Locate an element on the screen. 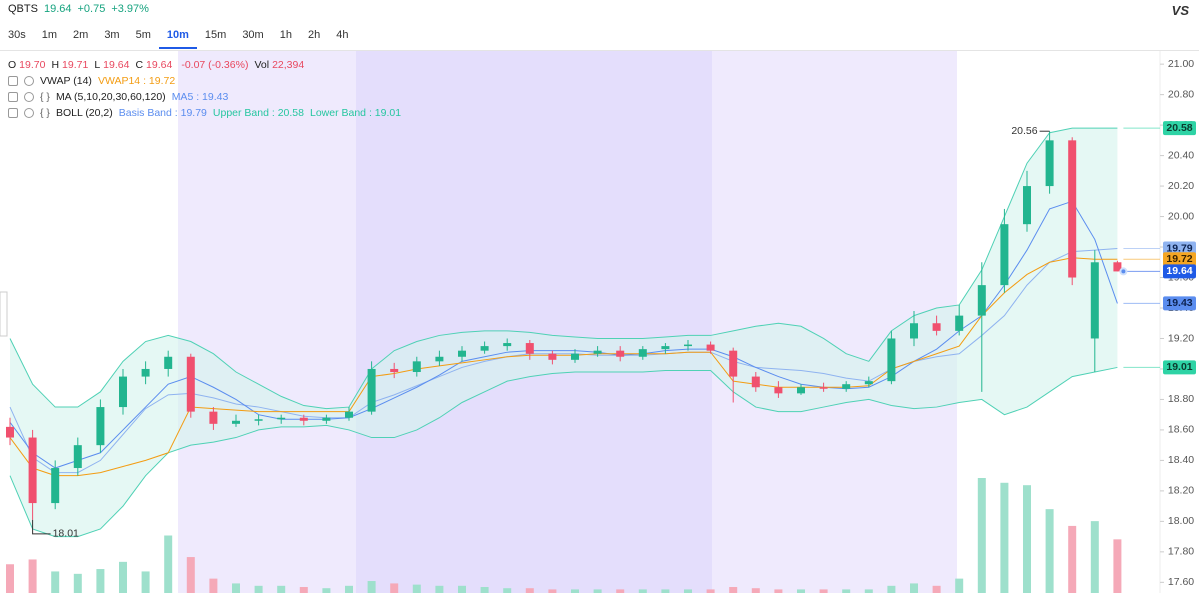 This screenshot has width=1199, height=593. ohlc-value: 19.70 is located at coordinates (32, 65).